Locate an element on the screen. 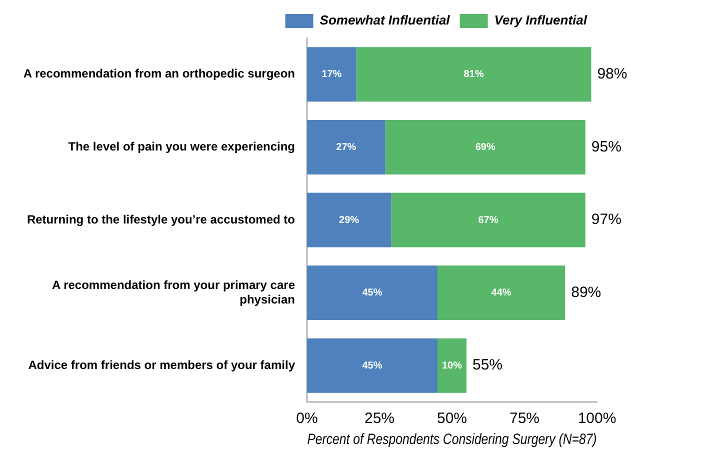 Image resolution: width=705 pixels, height=455 pixels. data-label: 67% is located at coordinates (488, 220).